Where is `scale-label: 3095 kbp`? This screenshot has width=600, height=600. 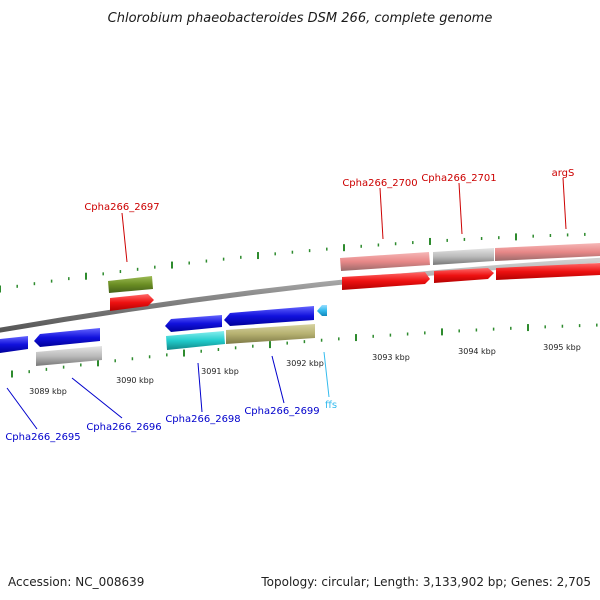
scale-label: 3095 kbp is located at coordinates (562, 347).